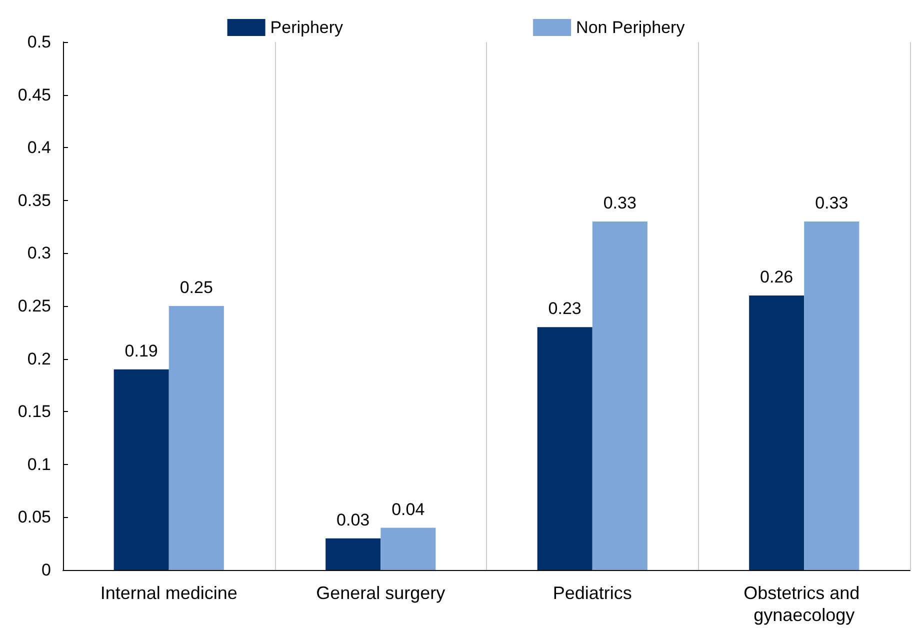 This screenshot has height=631, width=912. What do you see at coordinates (565, 308) in the screenshot?
I see `data-label: 0.23` at bounding box center [565, 308].